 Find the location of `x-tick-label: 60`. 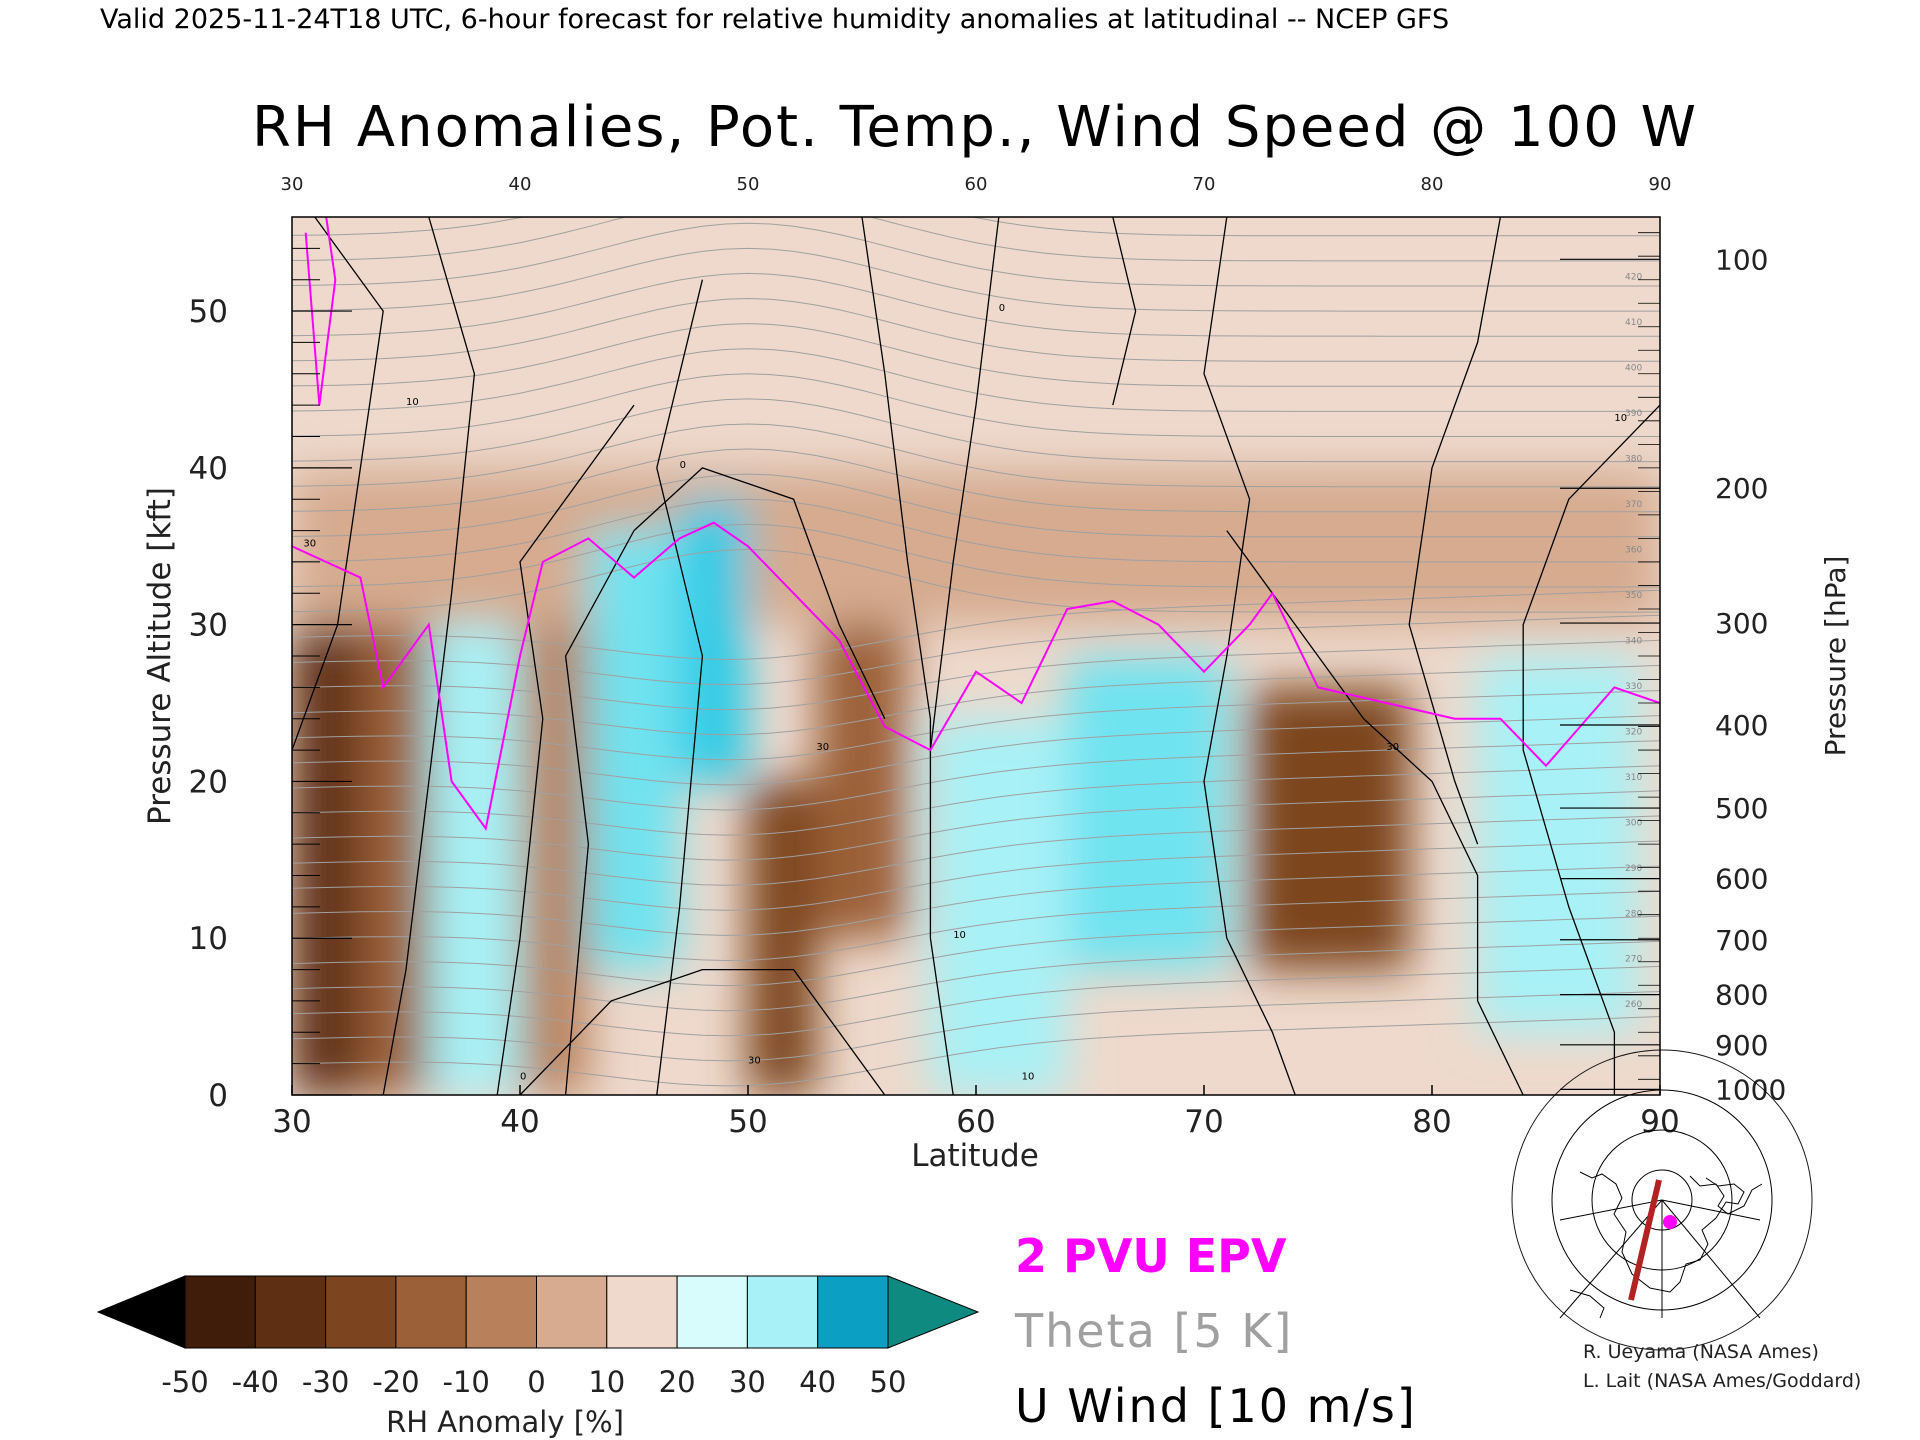

x-tick-label: 60 is located at coordinates (975, 1122).